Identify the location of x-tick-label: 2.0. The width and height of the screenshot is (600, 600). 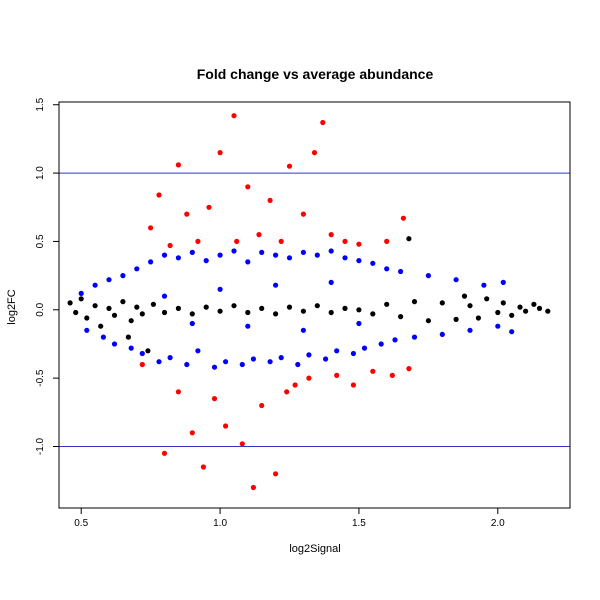
(498, 523).